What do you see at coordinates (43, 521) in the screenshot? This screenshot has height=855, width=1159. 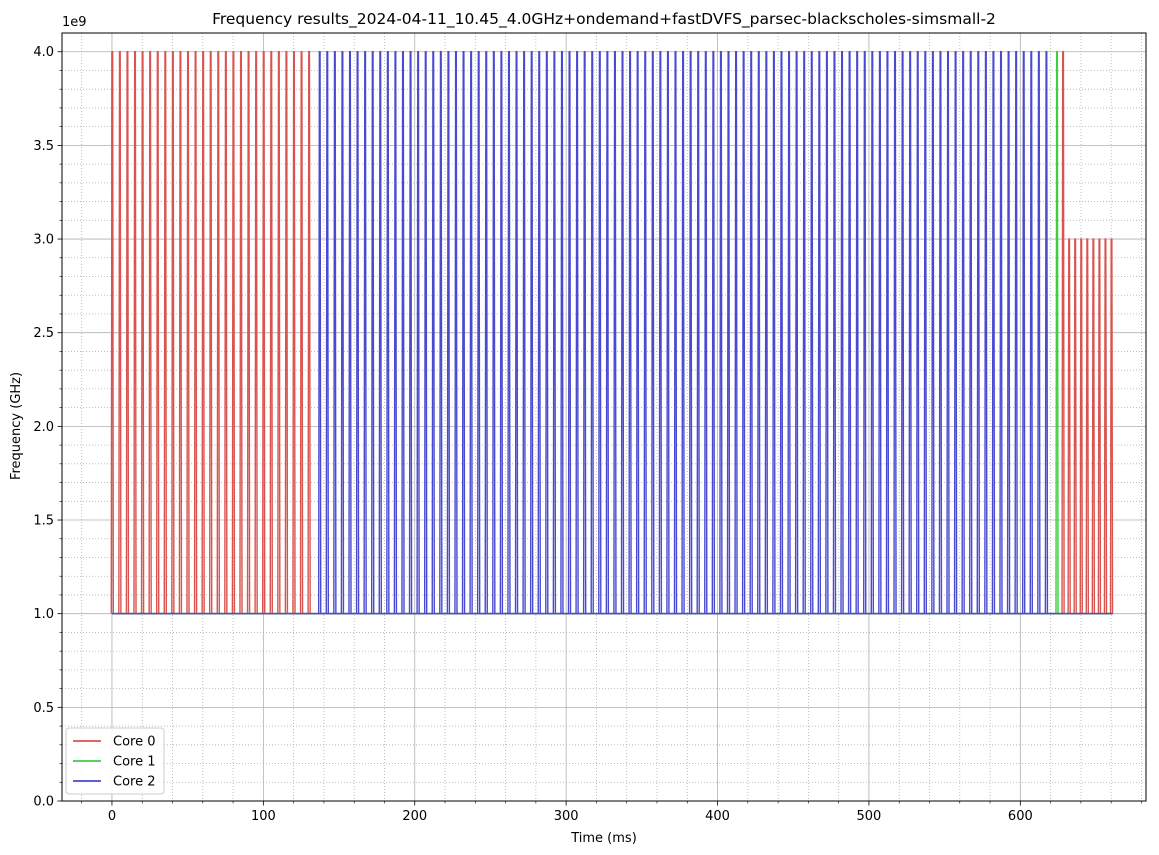 I see `y-tick-label: 1.5` at bounding box center [43, 521].